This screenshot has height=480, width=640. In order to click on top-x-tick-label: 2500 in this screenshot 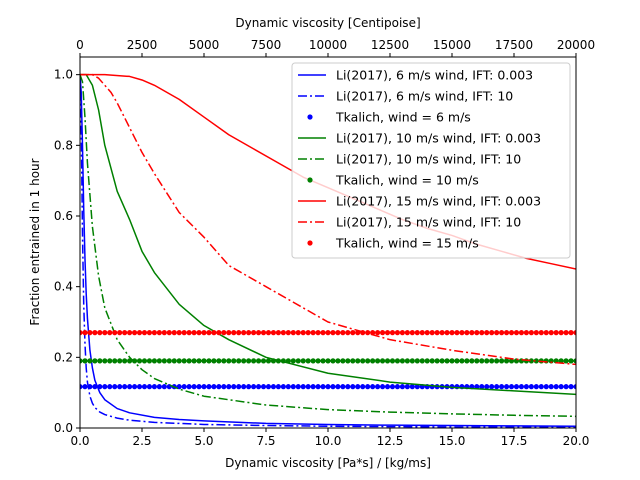, I will do `click(142, 45)`.